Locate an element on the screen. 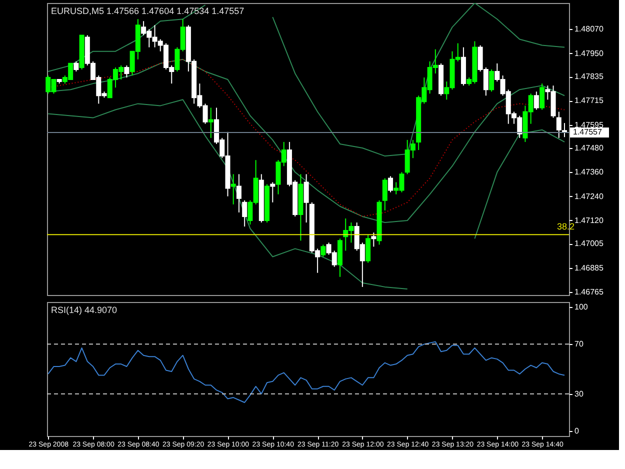  y-tick-label: 1.47005 is located at coordinates (589, 243).